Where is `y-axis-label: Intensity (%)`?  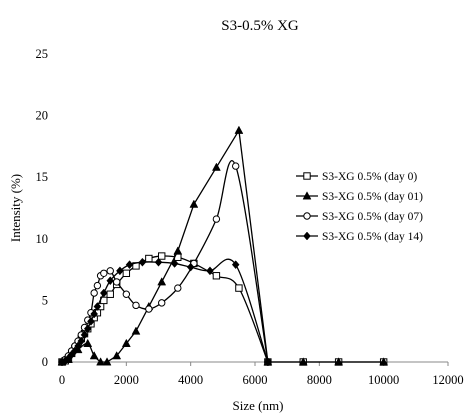 y-axis-label: Intensity (%) is located at coordinates (15, 208).